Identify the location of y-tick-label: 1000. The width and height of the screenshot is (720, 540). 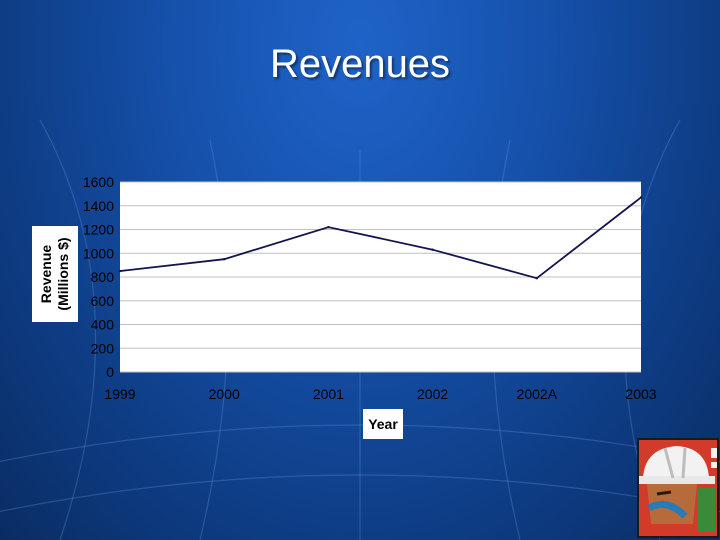
(98, 253).